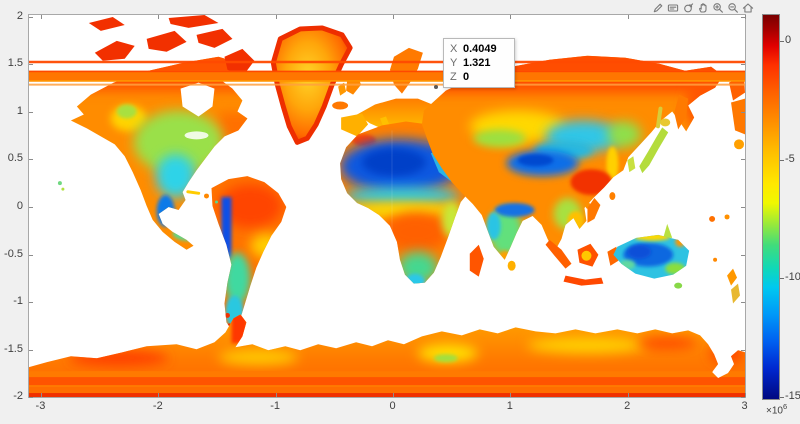  I want to click on arctic-islands, so click(171, 46).